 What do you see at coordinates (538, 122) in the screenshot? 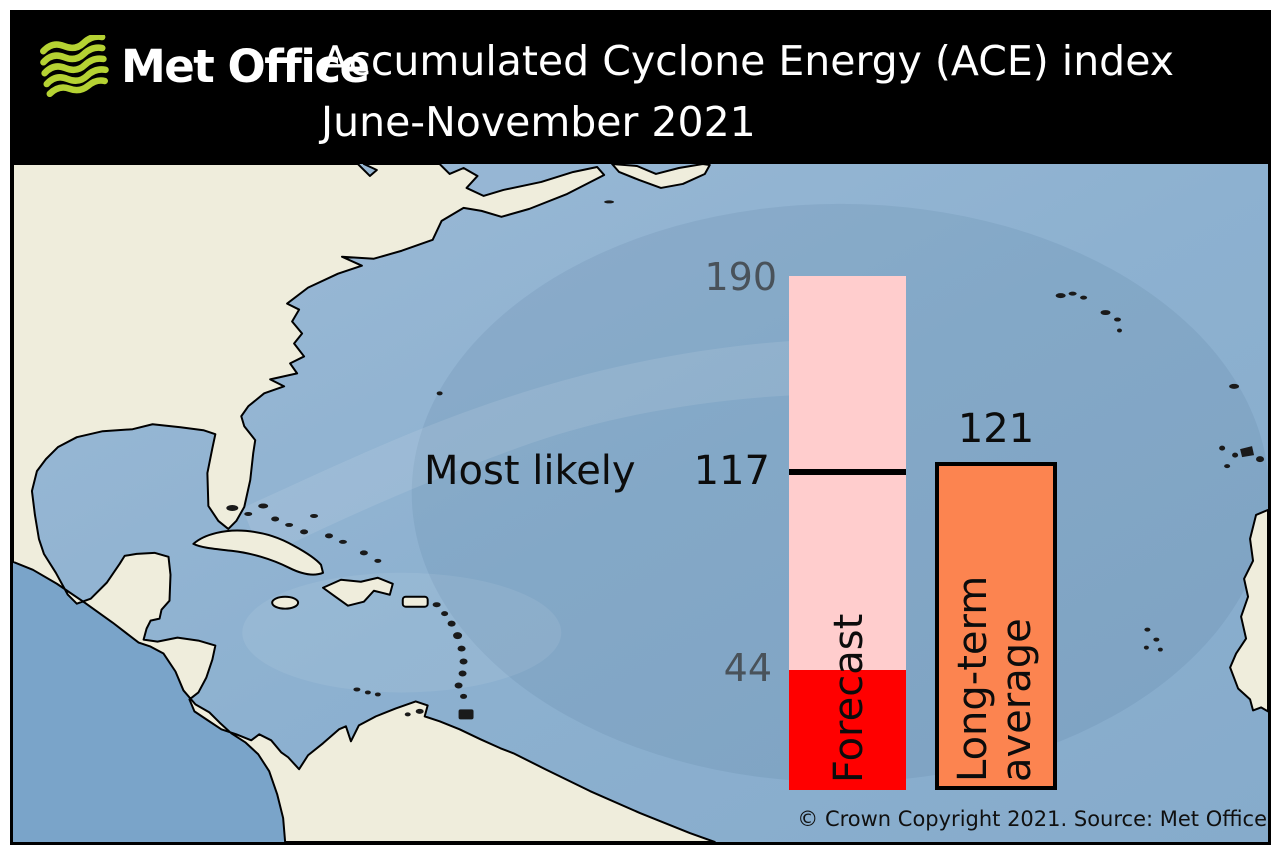
I see `title-line-2: June-November 2021` at bounding box center [538, 122].